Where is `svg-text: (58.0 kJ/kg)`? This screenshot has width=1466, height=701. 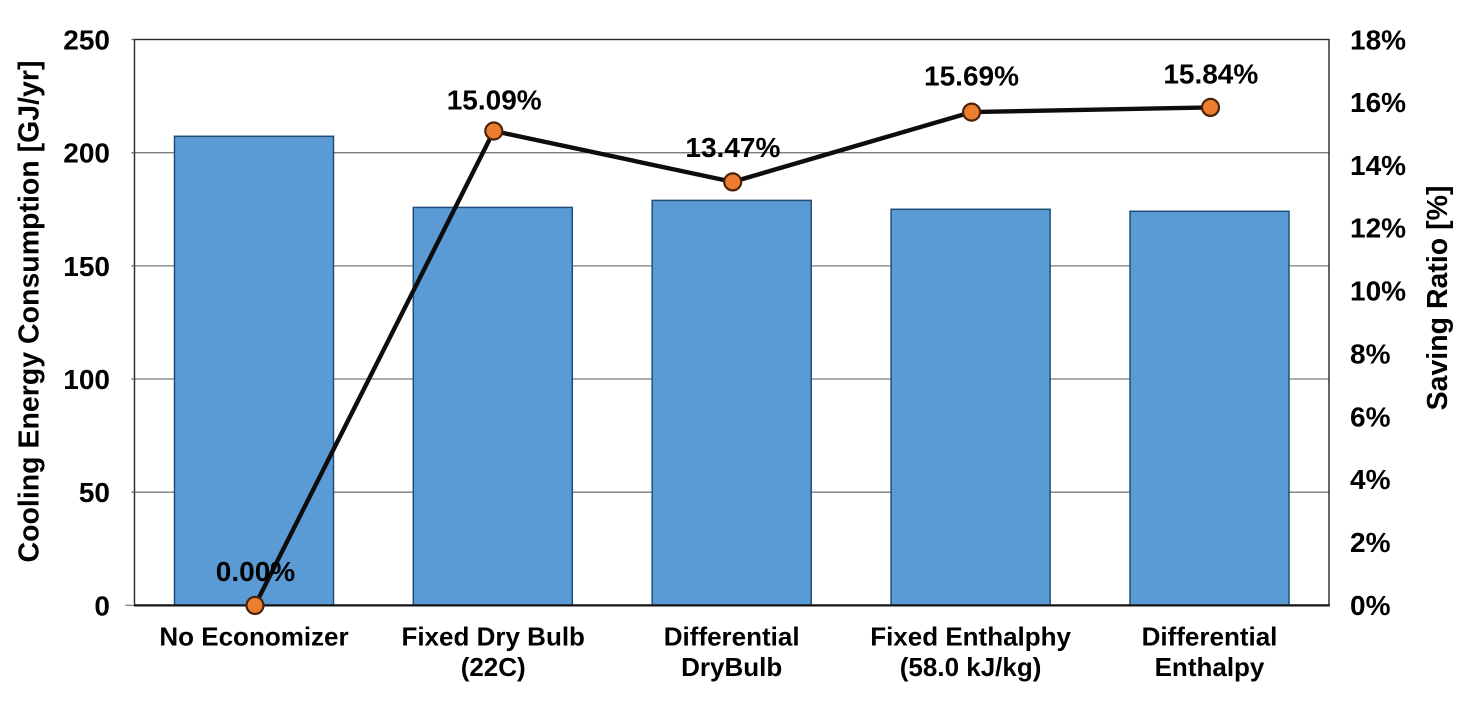 svg-text: (58.0 kJ/kg) is located at coordinates (971, 667).